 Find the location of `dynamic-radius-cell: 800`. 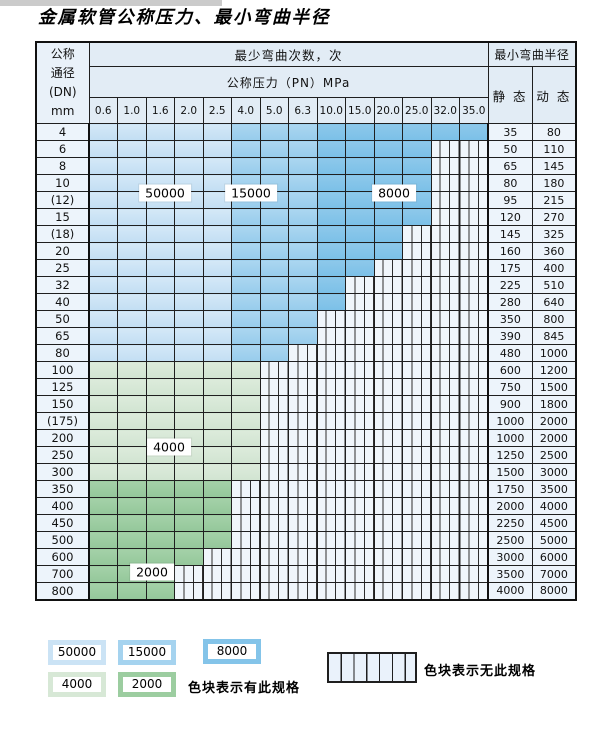

dynamic-radius-cell: 800 is located at coordinates (554, 319).